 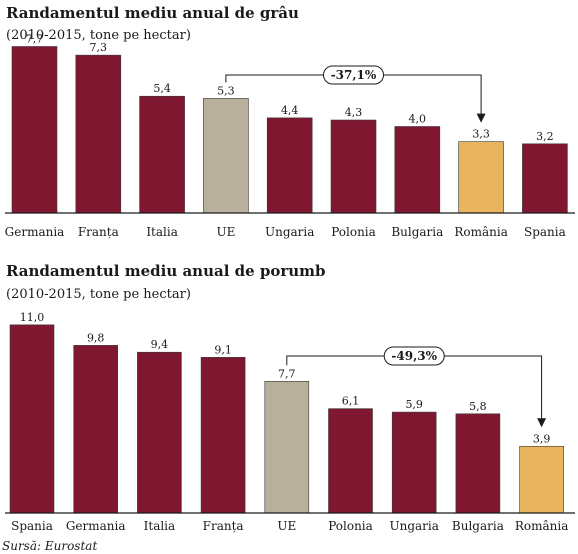 What do you see at coordinates (417, 232) in the screenshot?
I see `category-label-chart1-6: Bulgaria` at bounding box center [417, 232].